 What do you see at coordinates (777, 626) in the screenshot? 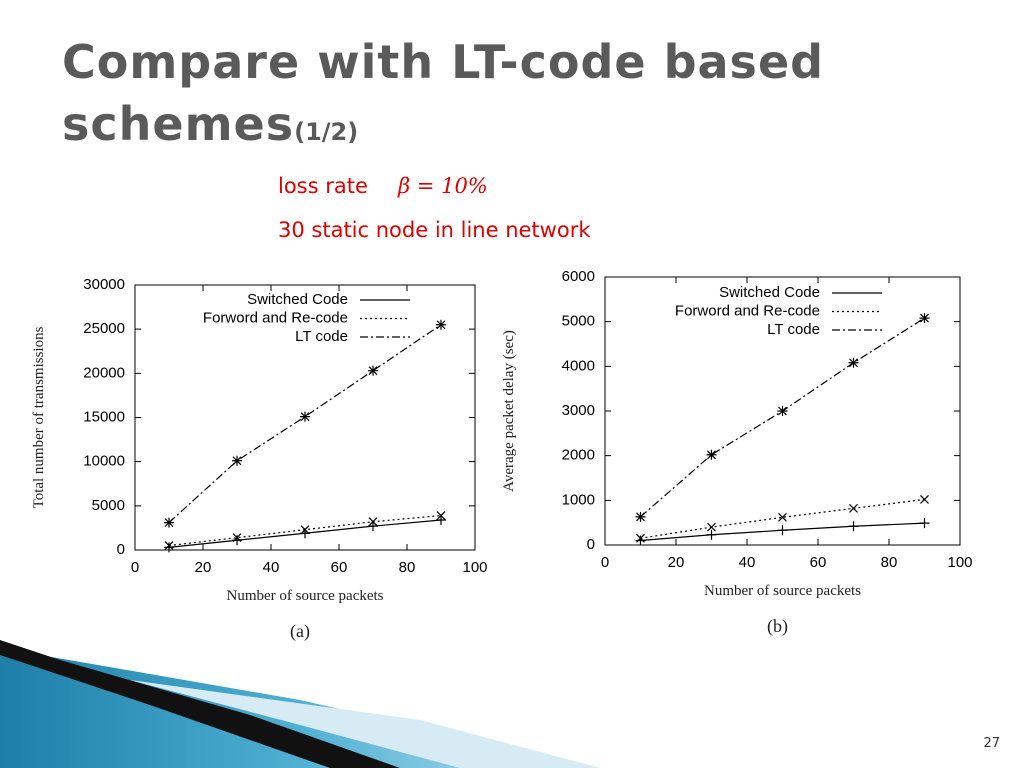
I see `caption: (b)` at bounding box center [777, 626].